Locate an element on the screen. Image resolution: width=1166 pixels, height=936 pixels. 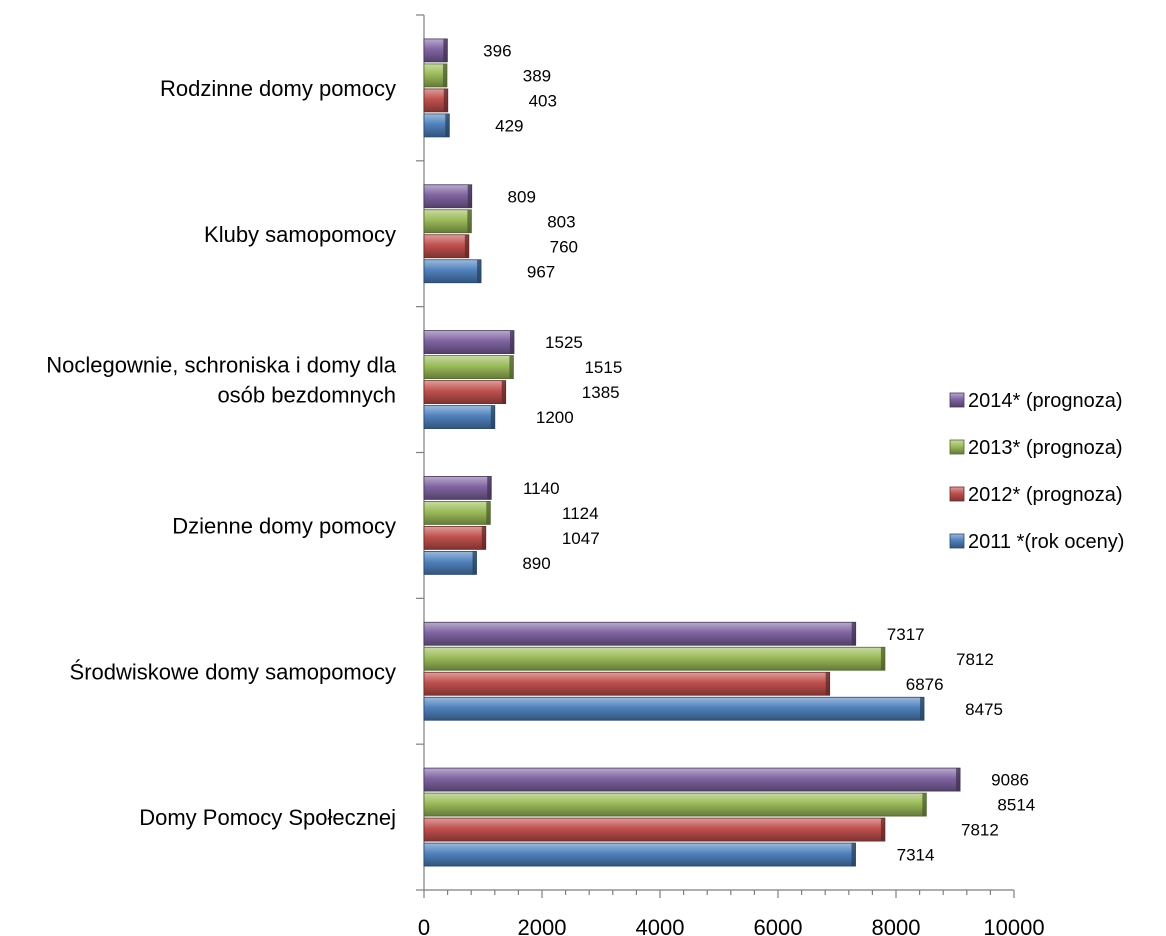
data-label: 1525 is located at coordinates (564, 342).